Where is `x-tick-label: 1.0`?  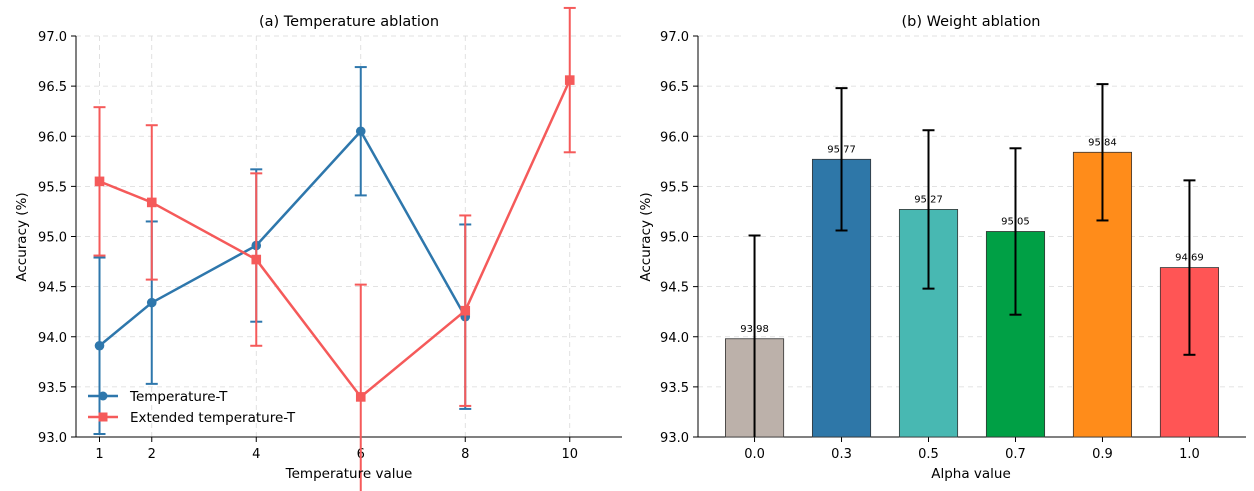
x-tick-label: 1.0 is located at coordinates (1189, 454).